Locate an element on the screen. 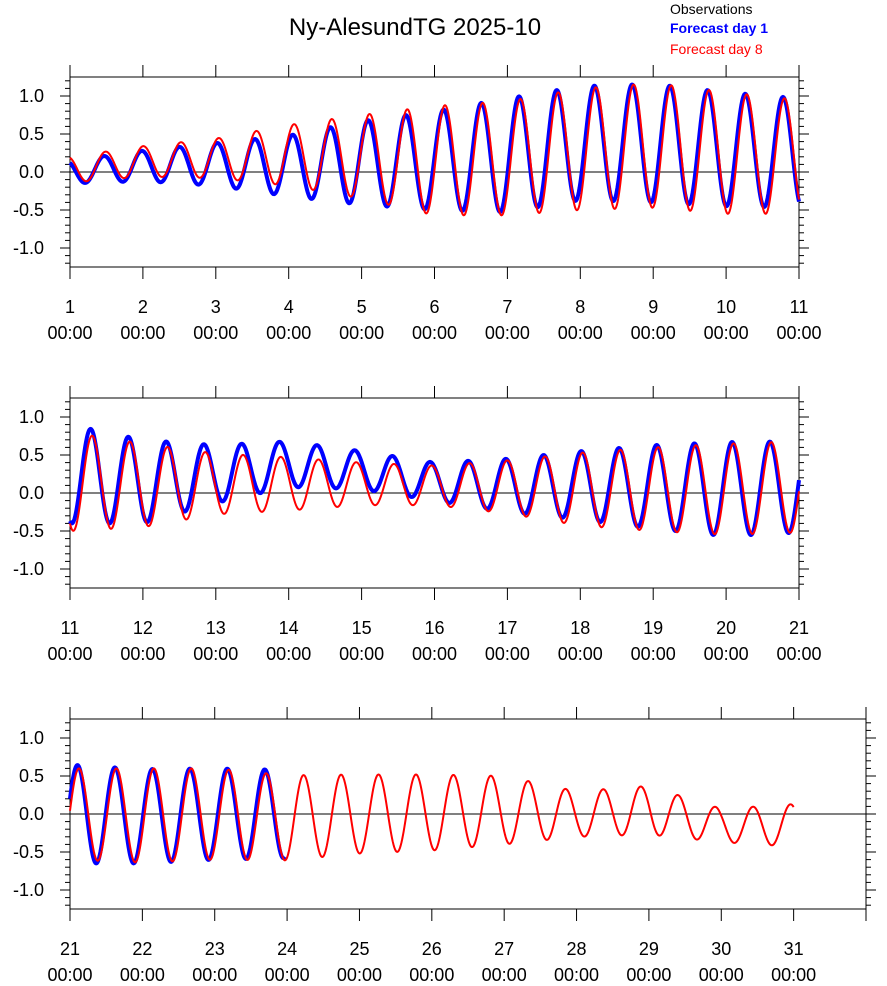 This screenshot has height=986, width=887. panel-3-xtick-day-label: 29 is located at coordinates (649, 949).